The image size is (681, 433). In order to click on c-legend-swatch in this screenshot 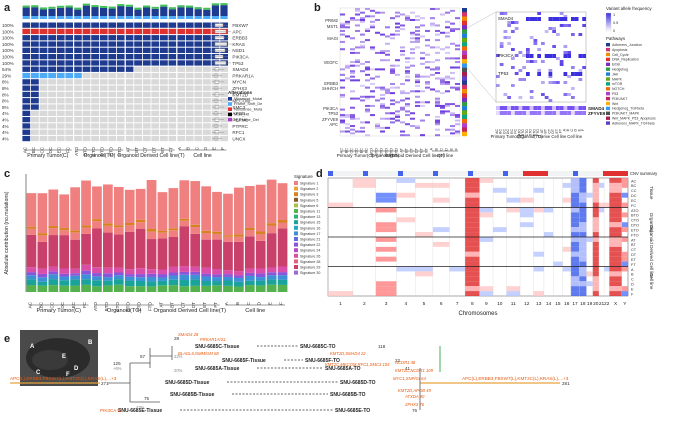, I will do `click(296, 205)`.